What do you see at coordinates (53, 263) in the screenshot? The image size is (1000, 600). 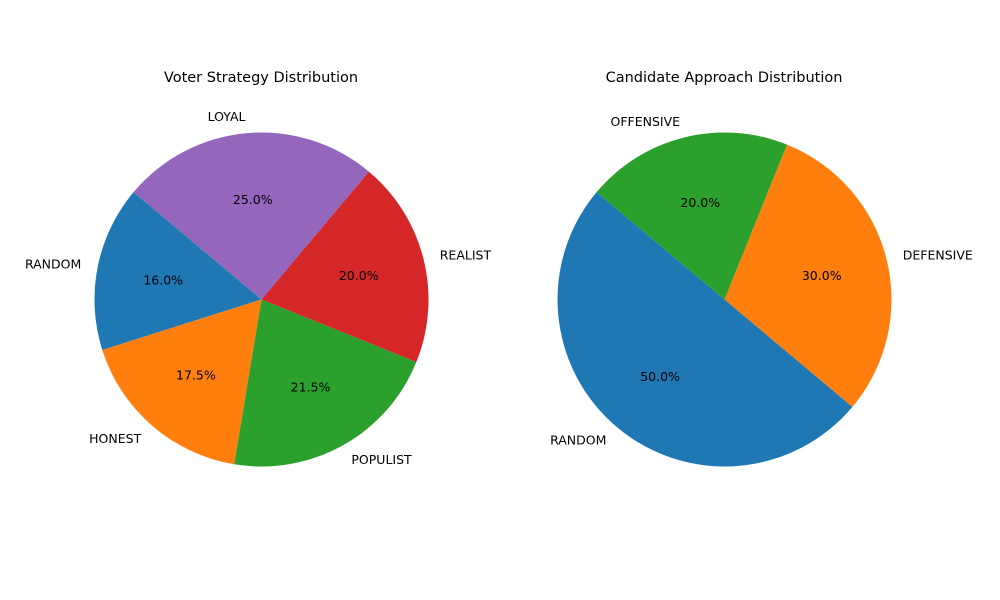 I see `voter-strategy-label-random: RANDOM` at bounding box center [53, 263].